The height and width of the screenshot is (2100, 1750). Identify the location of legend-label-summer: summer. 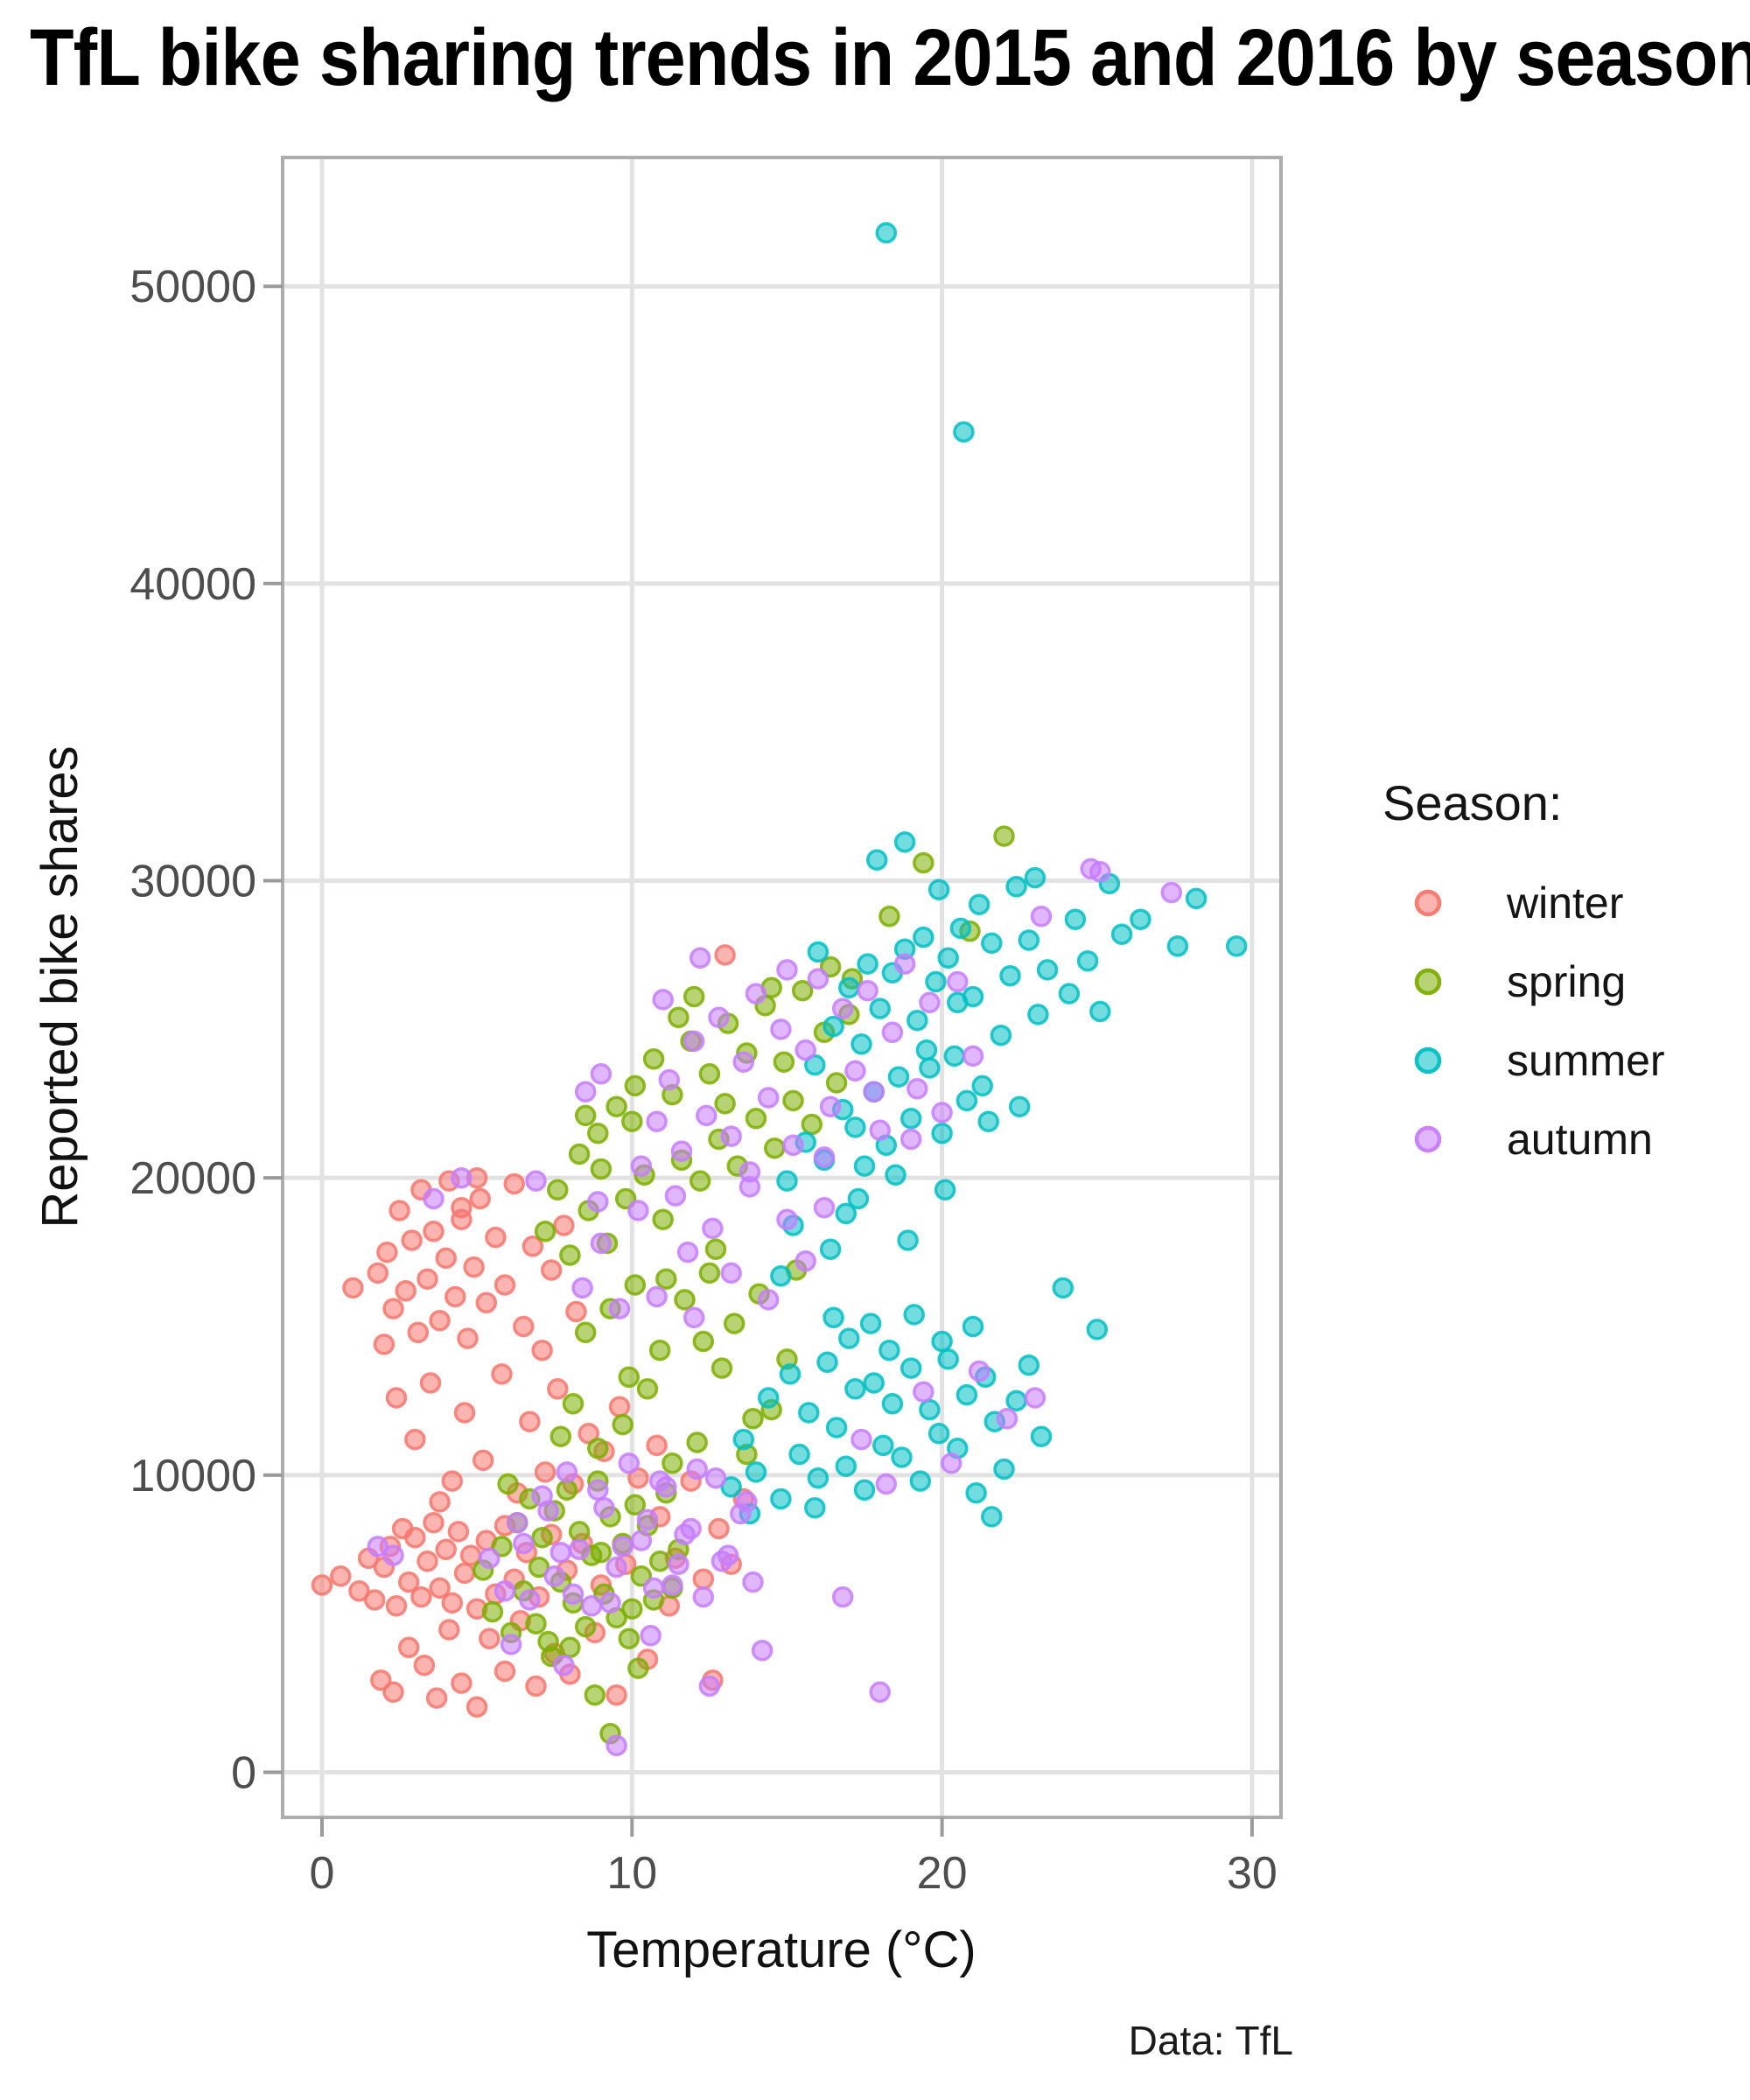
(1586, 1060).